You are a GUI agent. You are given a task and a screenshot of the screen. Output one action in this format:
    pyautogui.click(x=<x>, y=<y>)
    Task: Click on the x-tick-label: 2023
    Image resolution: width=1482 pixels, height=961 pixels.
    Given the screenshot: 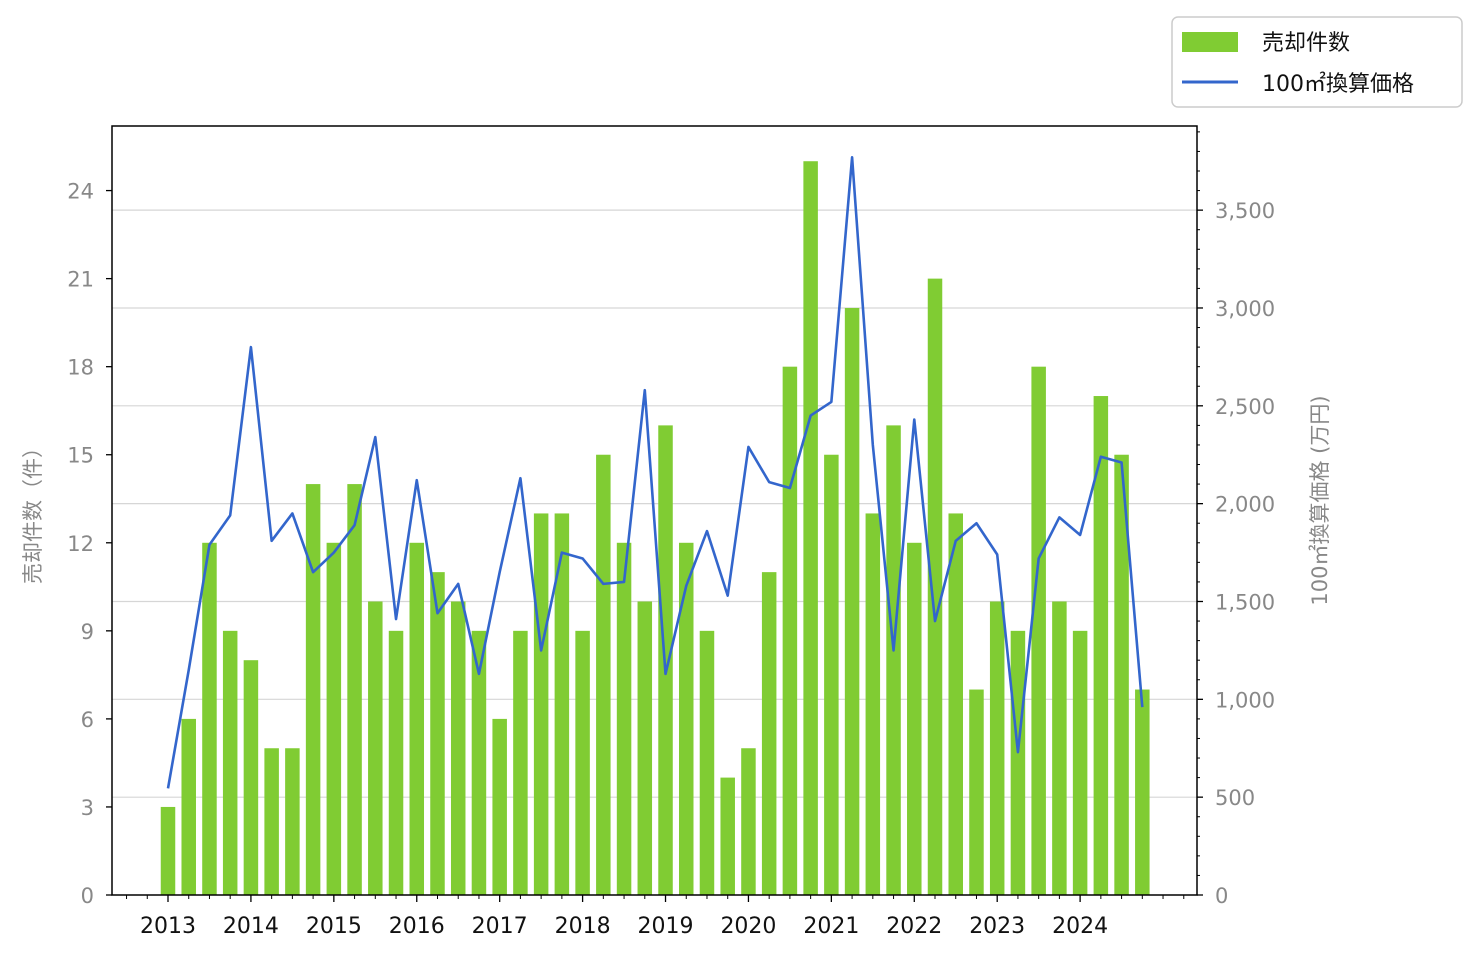 What is the action you would take?
    pyautogui.click(x=997, y=926)
    